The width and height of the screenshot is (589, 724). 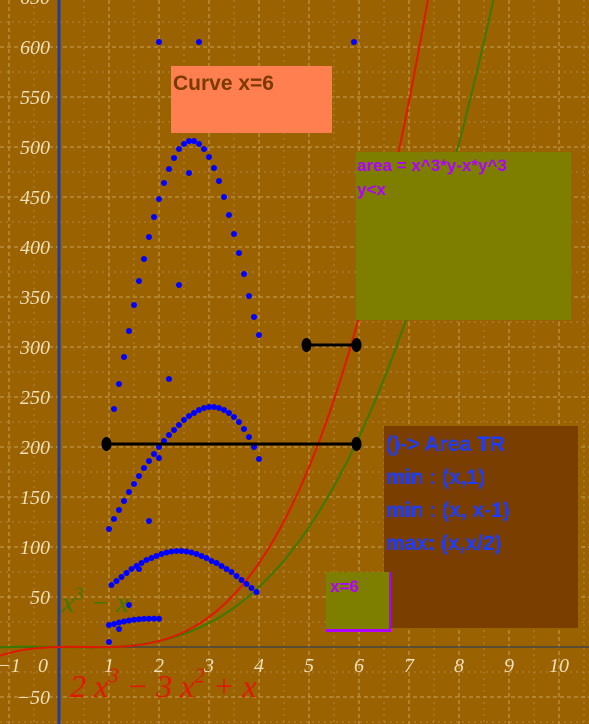 I want to click on curve-label-1: x3 − x, so click(x=95, y=601).